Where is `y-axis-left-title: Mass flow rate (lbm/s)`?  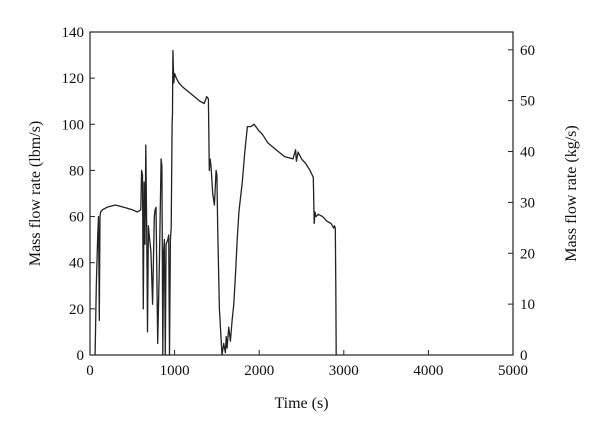 y-axis-left-title: Mass flow rate (lbm/s) is located at coordinates (35, 193).